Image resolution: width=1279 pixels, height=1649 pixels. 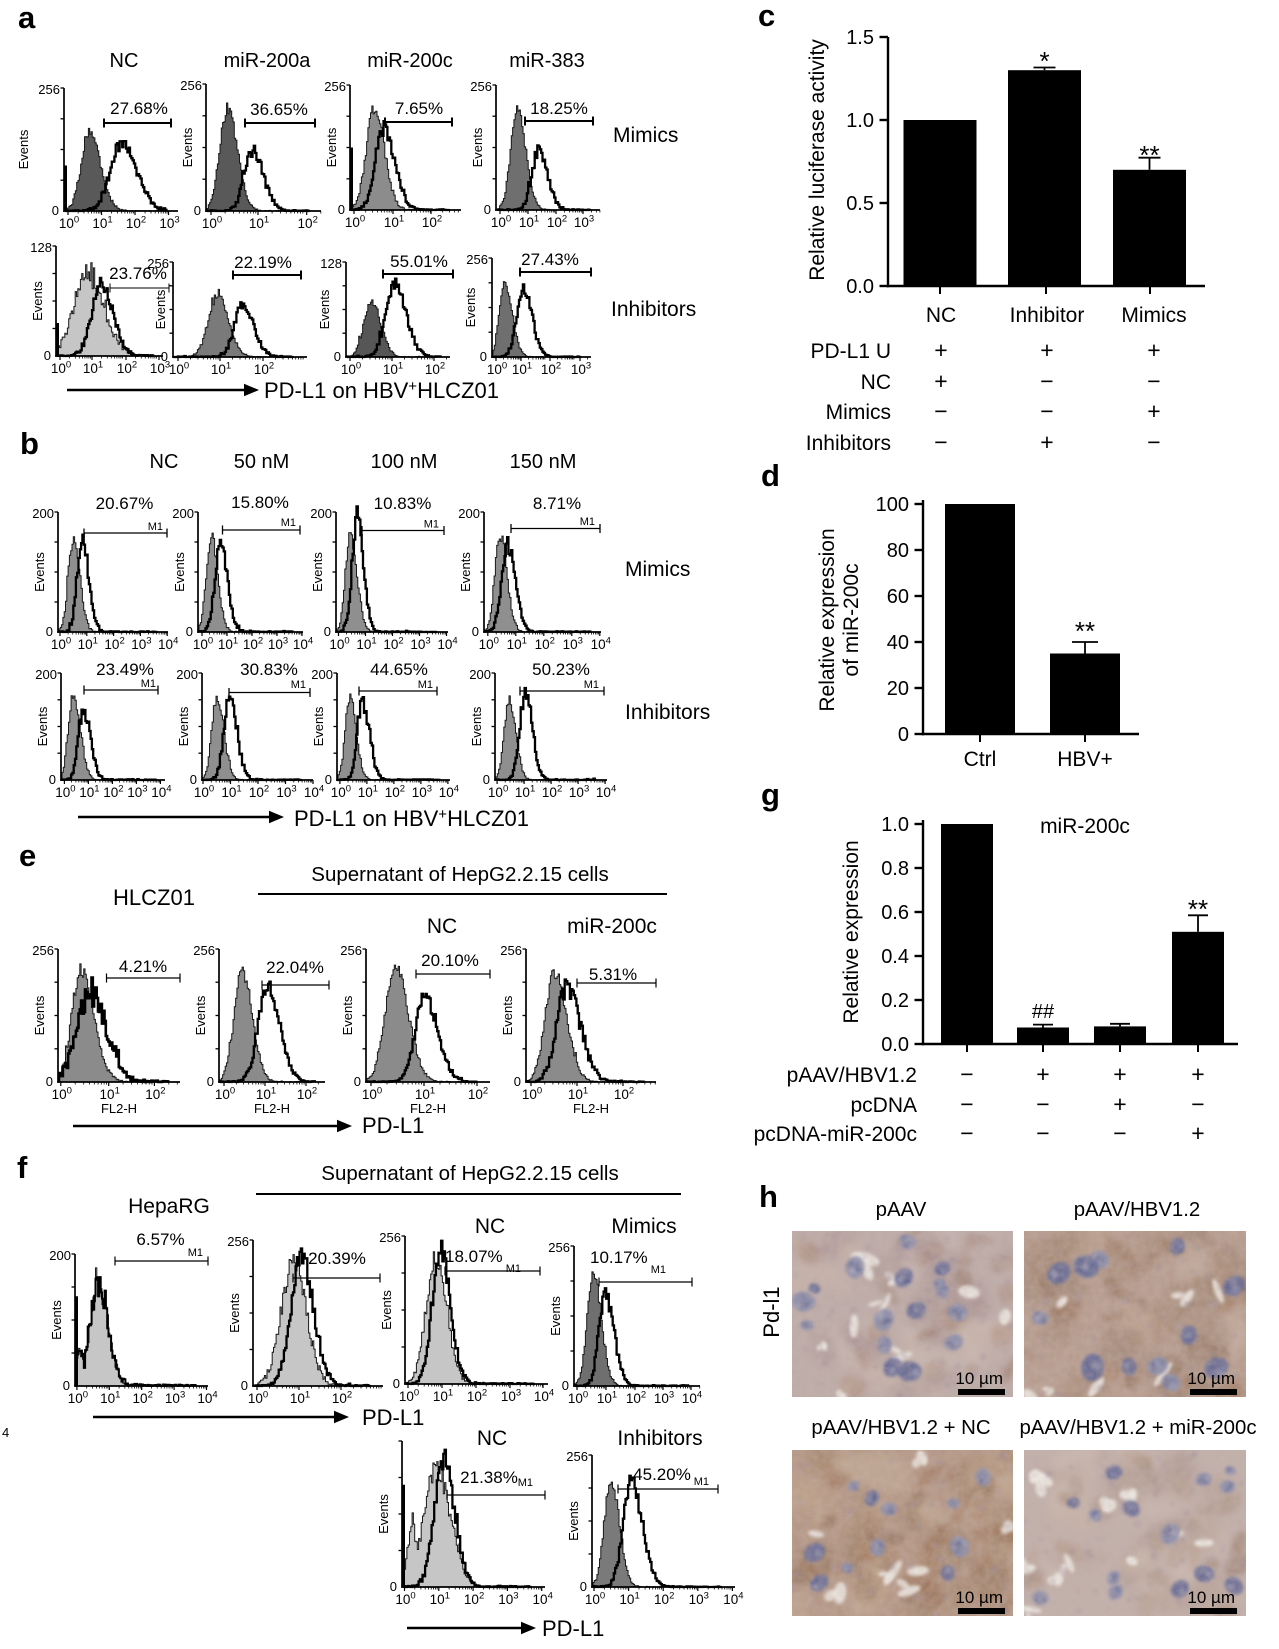 I want to click on svg-text: 0.2, so click(x=895, y=1001).